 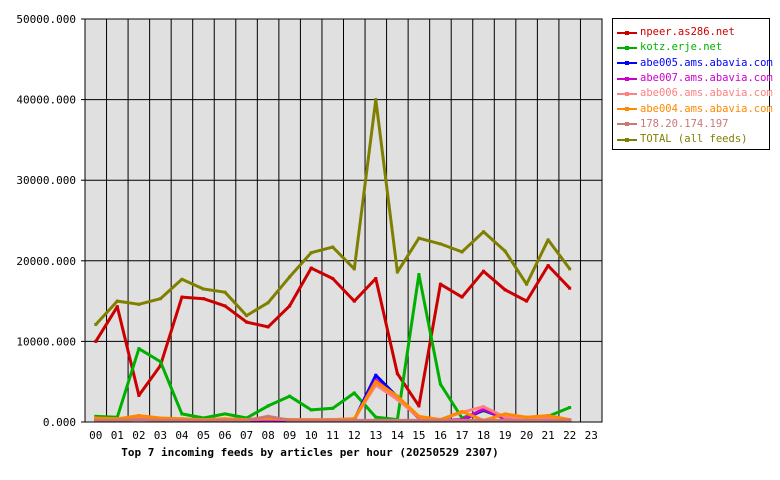 I want to click on y-tick-label: 50000.000, so click(x=46, y=19).